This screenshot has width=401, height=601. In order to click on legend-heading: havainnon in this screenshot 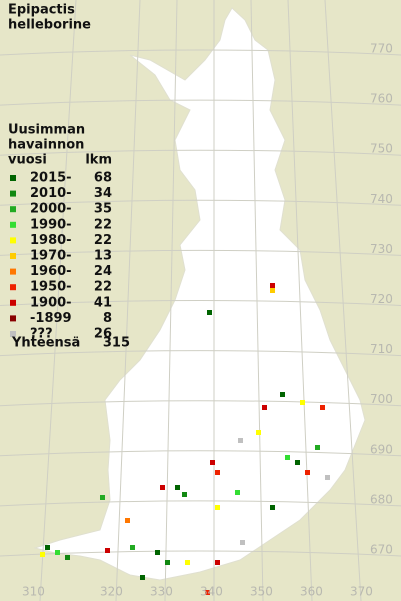, I will do `click(46, 145)`.